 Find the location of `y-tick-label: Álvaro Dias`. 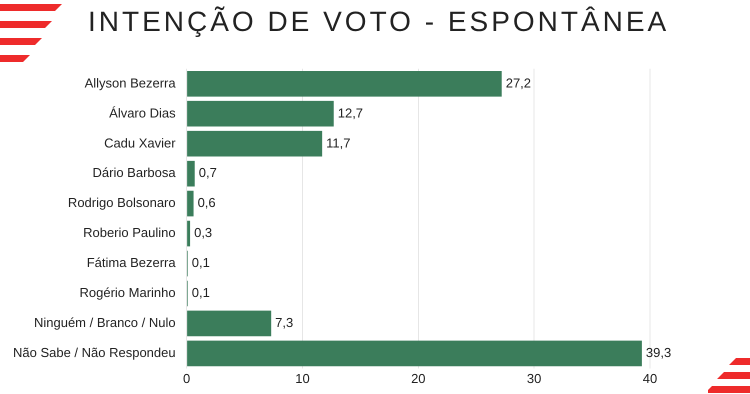

y-tick-label: Álvaro Dias is located at coordinates (142, 112).